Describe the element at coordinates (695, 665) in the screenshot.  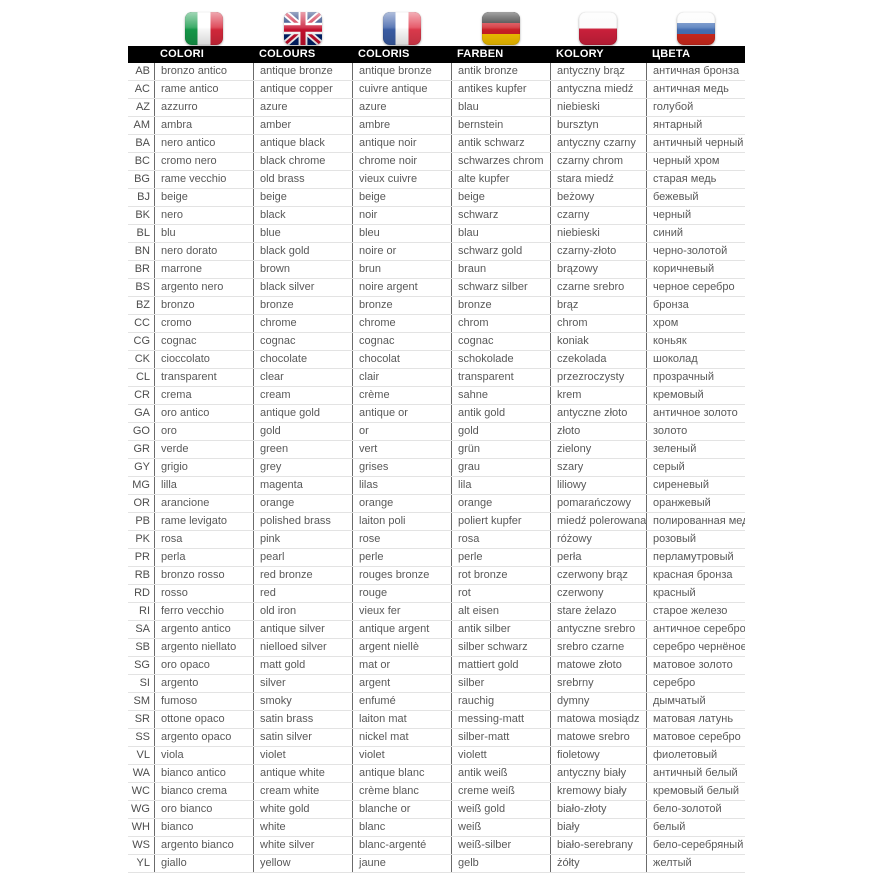
I see `color-name-ru: матовое золото` at that location.